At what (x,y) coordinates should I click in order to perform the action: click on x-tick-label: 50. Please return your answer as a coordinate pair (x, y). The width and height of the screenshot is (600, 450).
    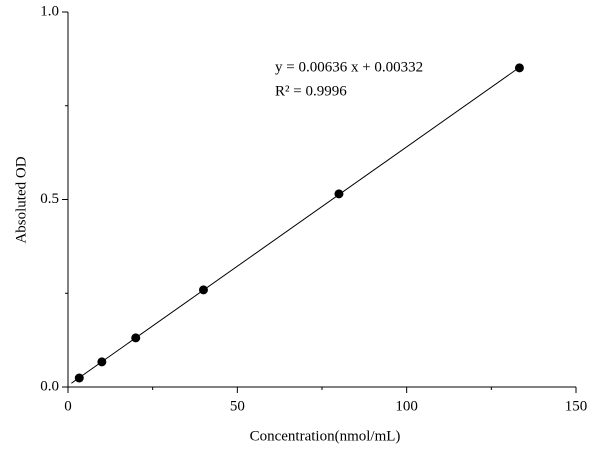
    Looking at the image, I should click on (237, 406).